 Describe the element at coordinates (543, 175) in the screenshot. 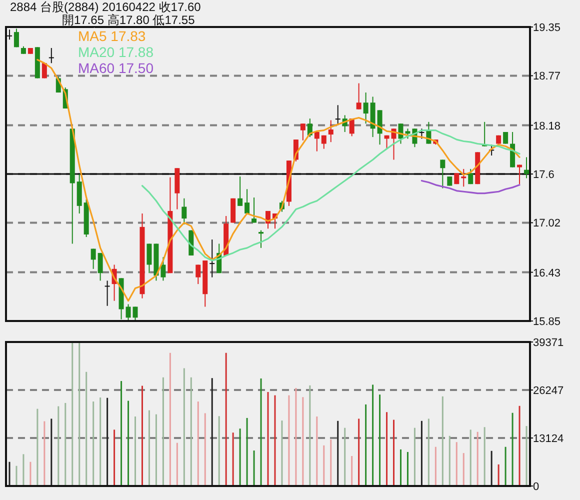

I see `y-tick-label: 17.6` at that location.